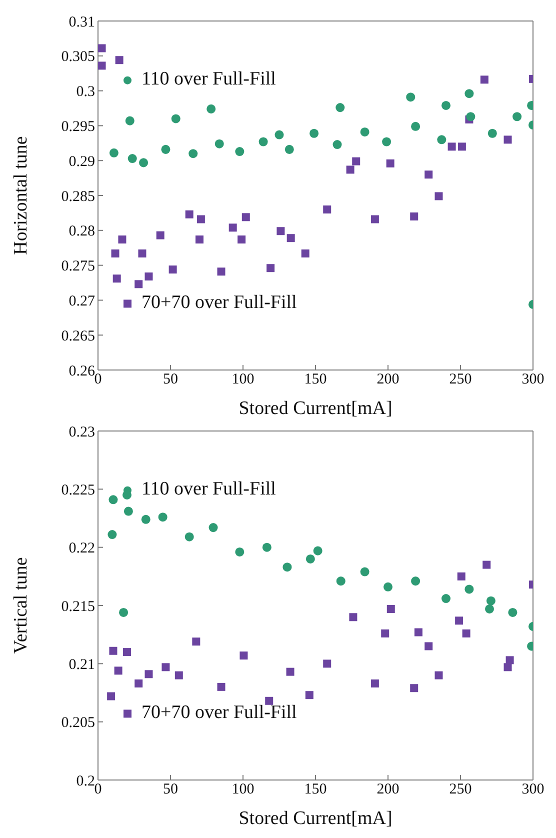 This screenshot has height=838, width=556. What do you see at coordinates (533, 380) in the screenshot?
I see `x-tick-label: 300` at bounding box center [533, 380].